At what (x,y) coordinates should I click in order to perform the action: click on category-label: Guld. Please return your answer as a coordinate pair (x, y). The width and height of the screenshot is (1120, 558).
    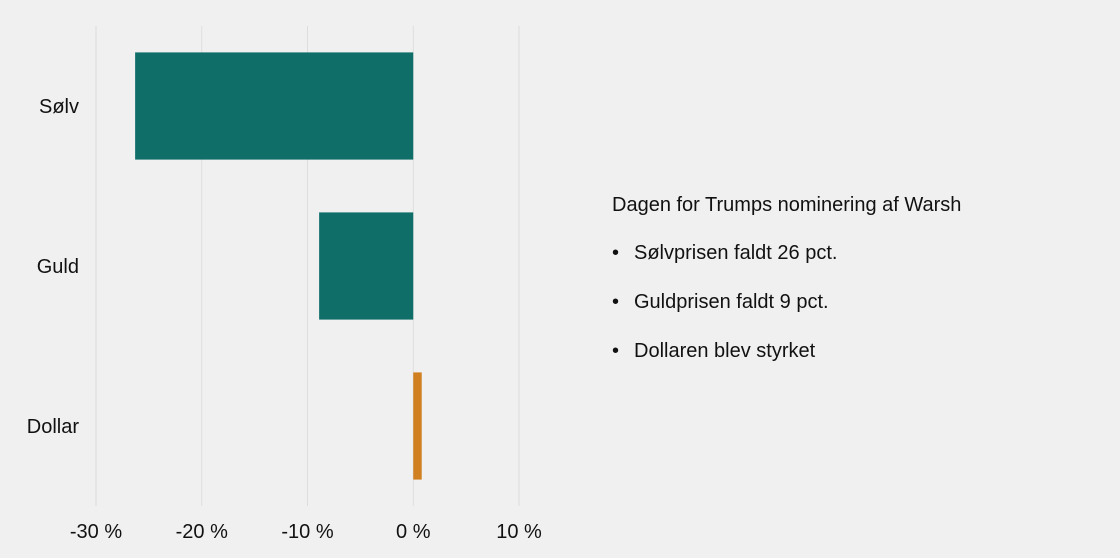
    Looking at the image, I should click on (58, 267).